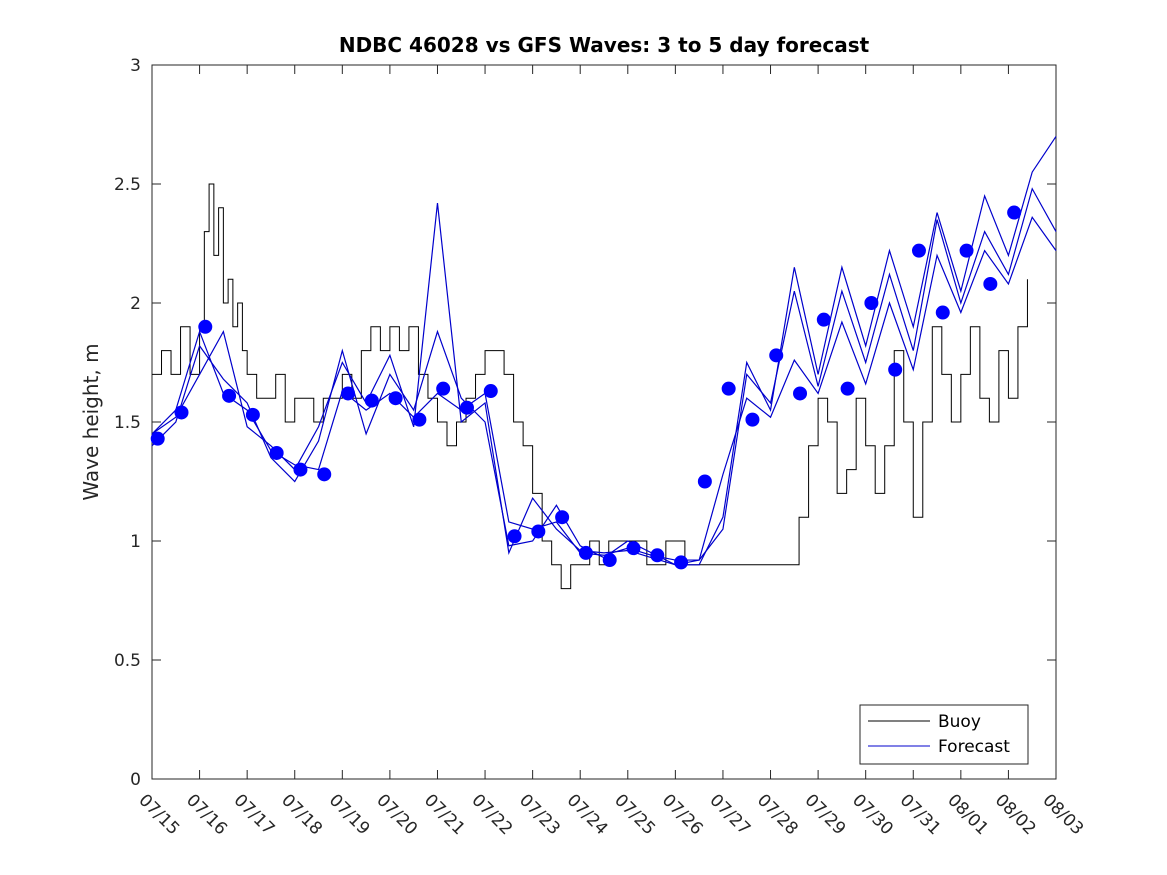 The height and width of the screenshot is (875, 1167). Describe the element at coordinates (135, 780) in the screenshot. I see `y-tick-label: 0` at that location.